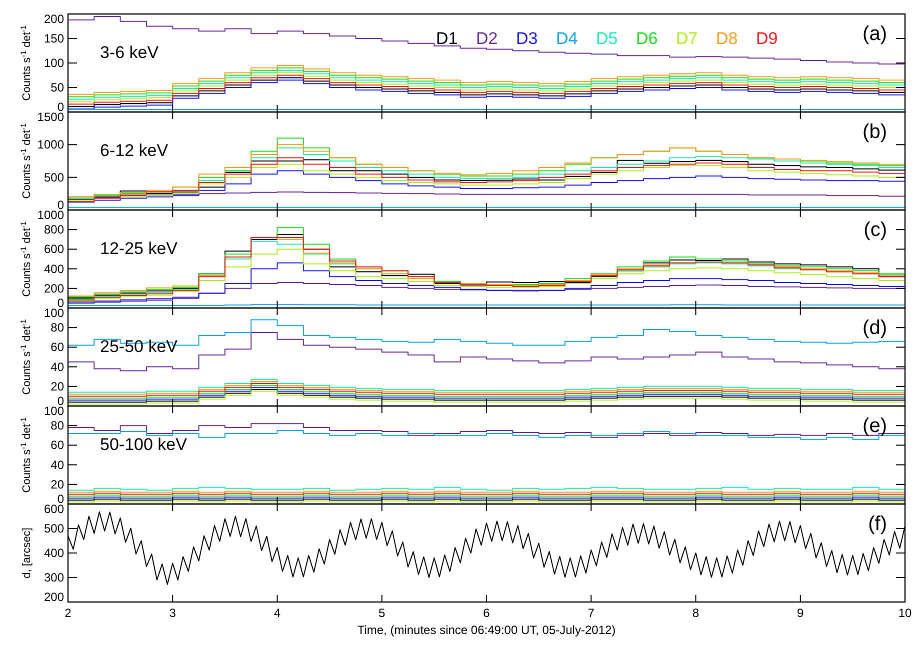  Describe the element at coordinates (905, 613) in the screenshot. I see `x-tick-label: 10` at that location.